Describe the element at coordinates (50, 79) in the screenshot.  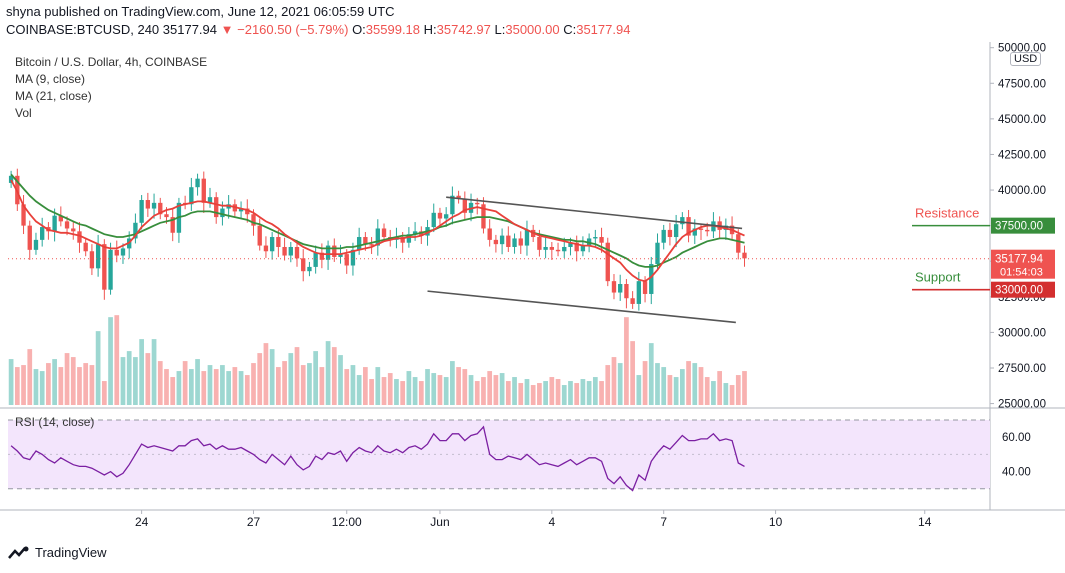
I see `legend-ma9: MA (9, close)` at that location.